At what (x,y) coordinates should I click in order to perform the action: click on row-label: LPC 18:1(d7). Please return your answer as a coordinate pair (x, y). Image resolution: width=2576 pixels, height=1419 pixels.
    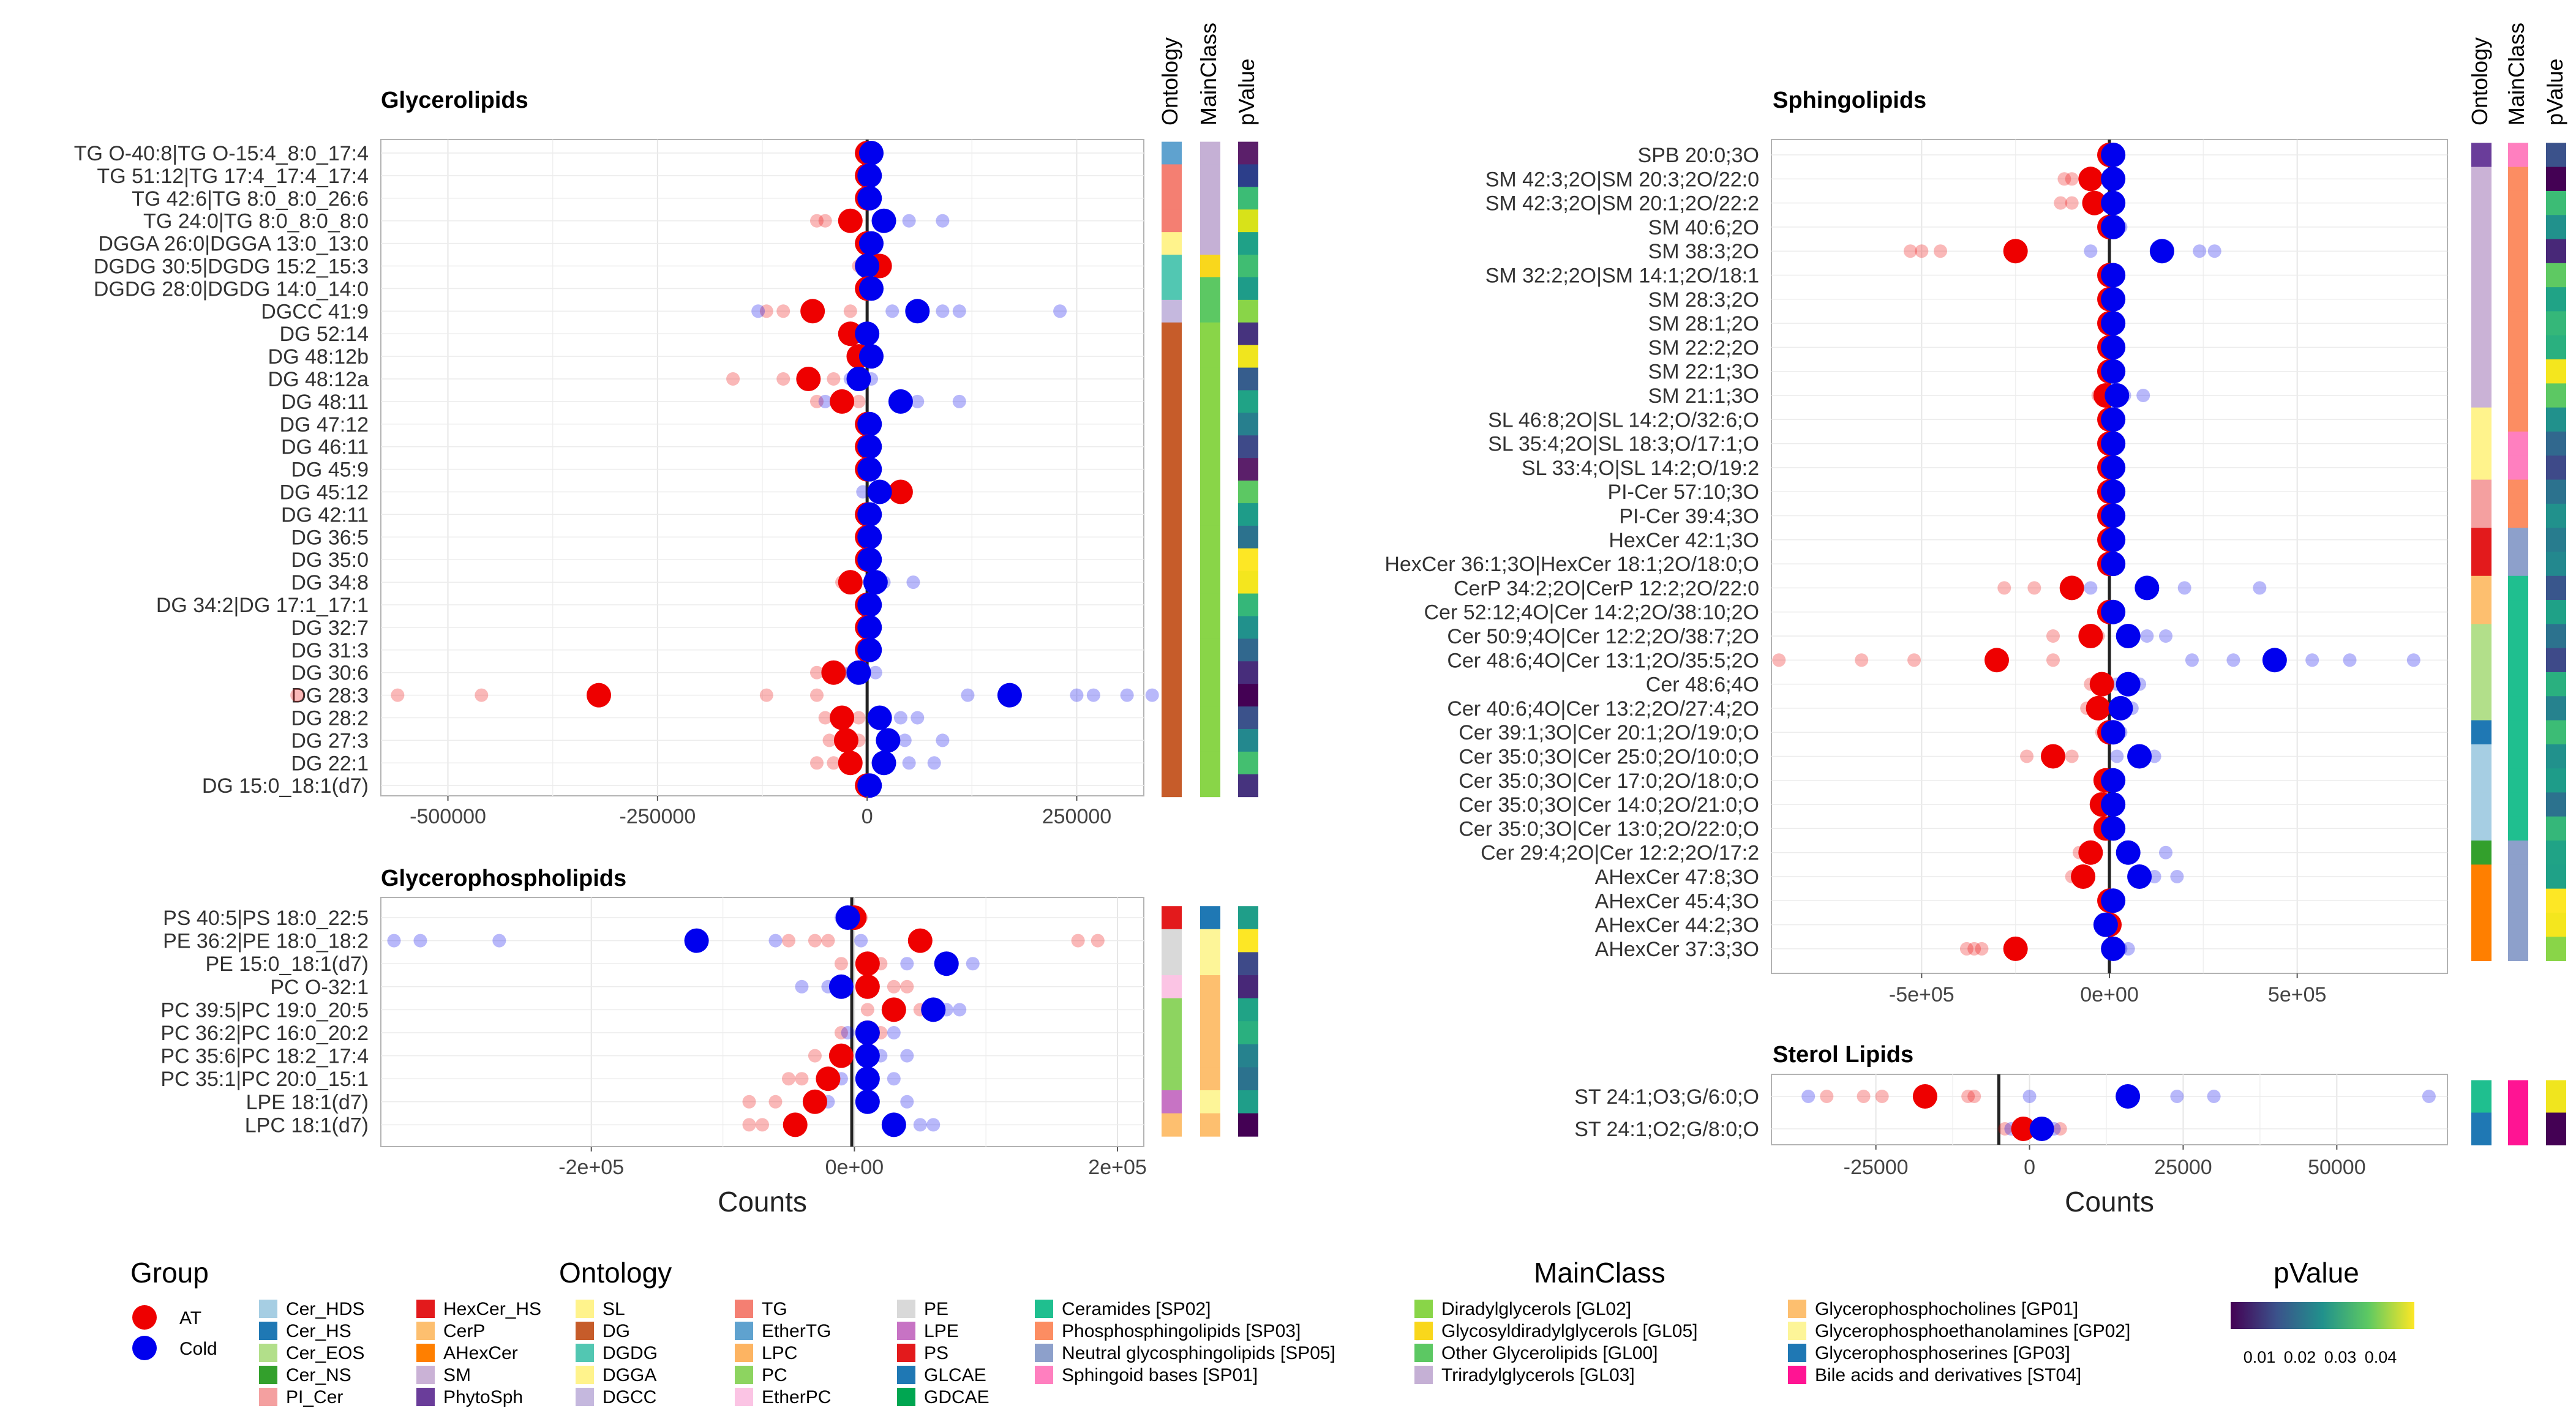
    Looking at the image, I should click on (307, 1125).